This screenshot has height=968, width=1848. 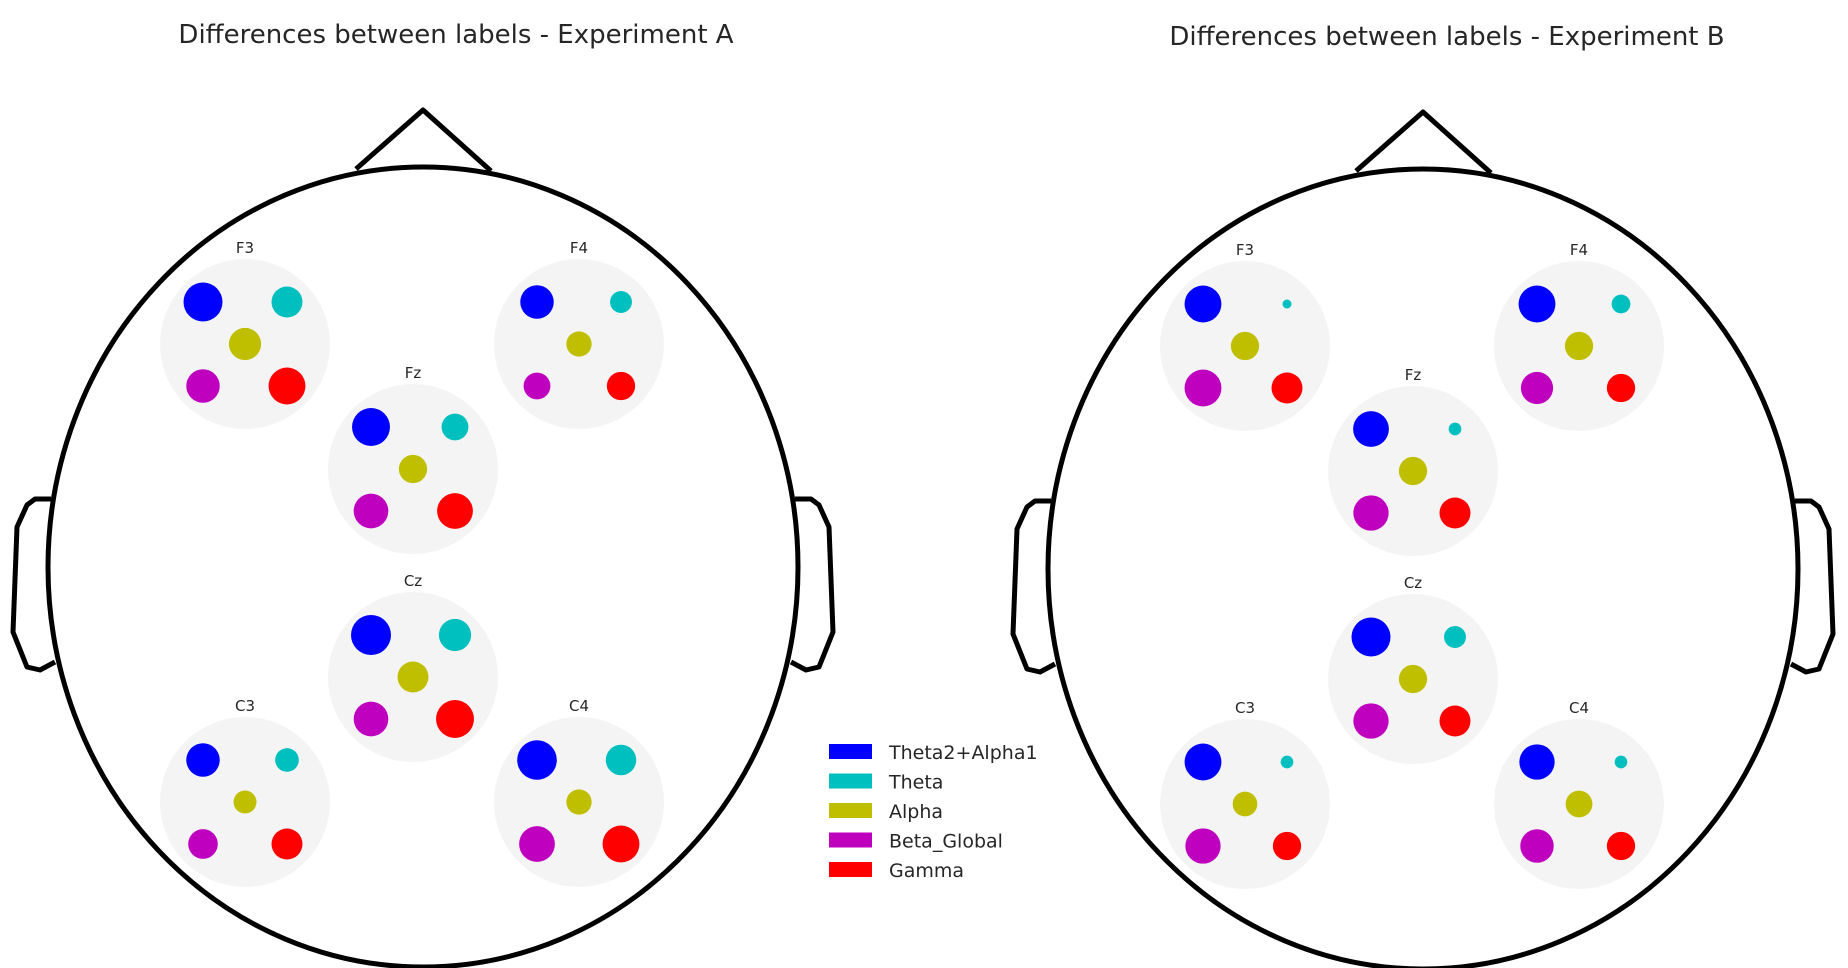 I want to click on right-ear-b, so click(x=1812, y=586).